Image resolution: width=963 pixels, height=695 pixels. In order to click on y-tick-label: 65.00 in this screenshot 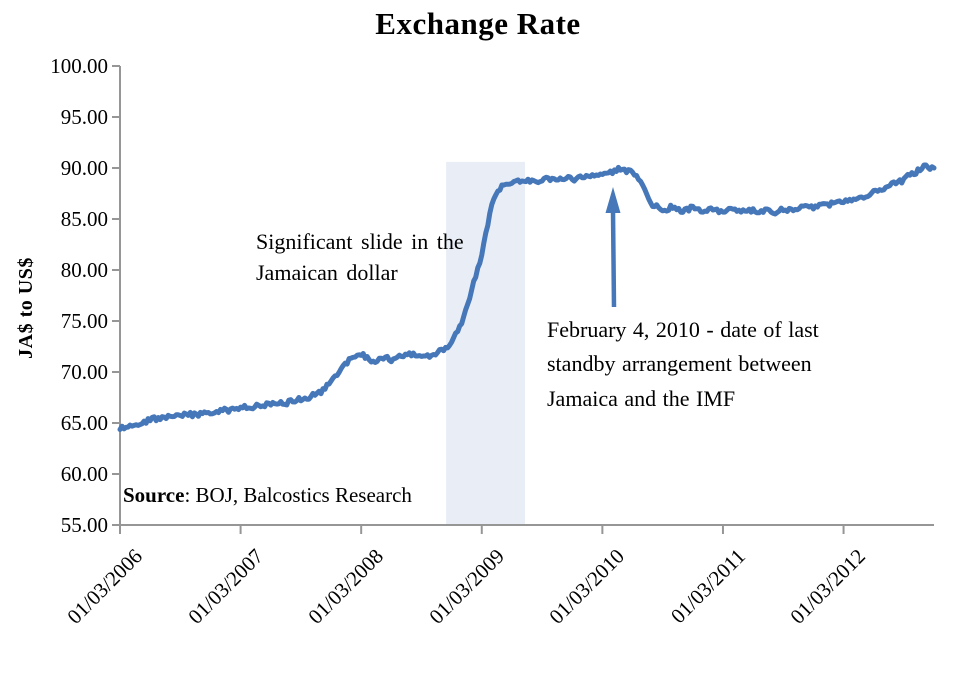, I will do `click(84, 423)`.